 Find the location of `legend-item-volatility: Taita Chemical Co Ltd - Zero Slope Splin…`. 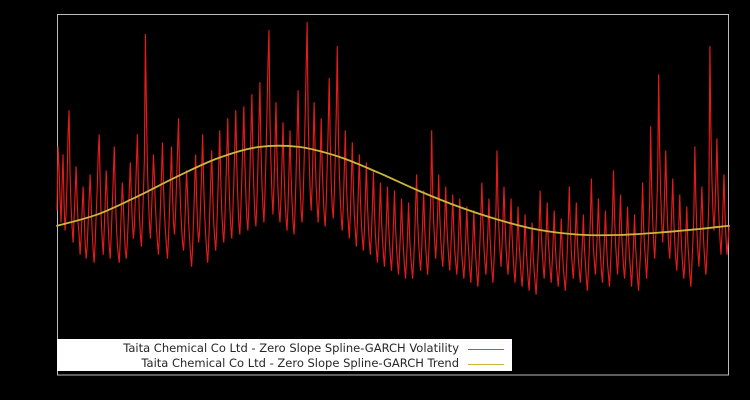

legend-item-volatility: Taita Chemical Co Ltd - Zero Slope Splin… is located at coordinates (284, 349).